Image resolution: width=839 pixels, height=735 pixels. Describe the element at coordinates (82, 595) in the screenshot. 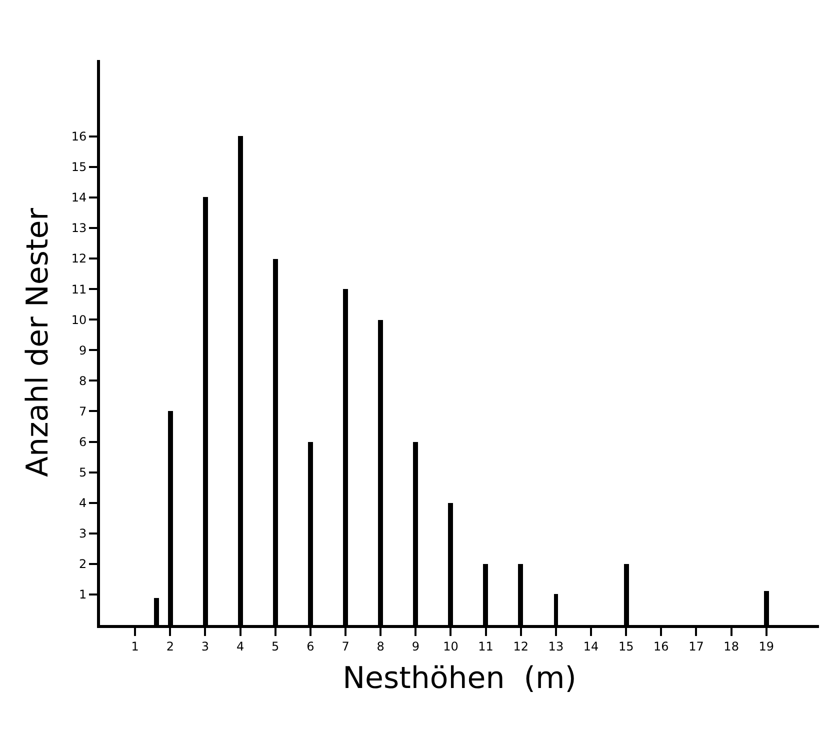

I see `y-tick-label: 1` at that location.